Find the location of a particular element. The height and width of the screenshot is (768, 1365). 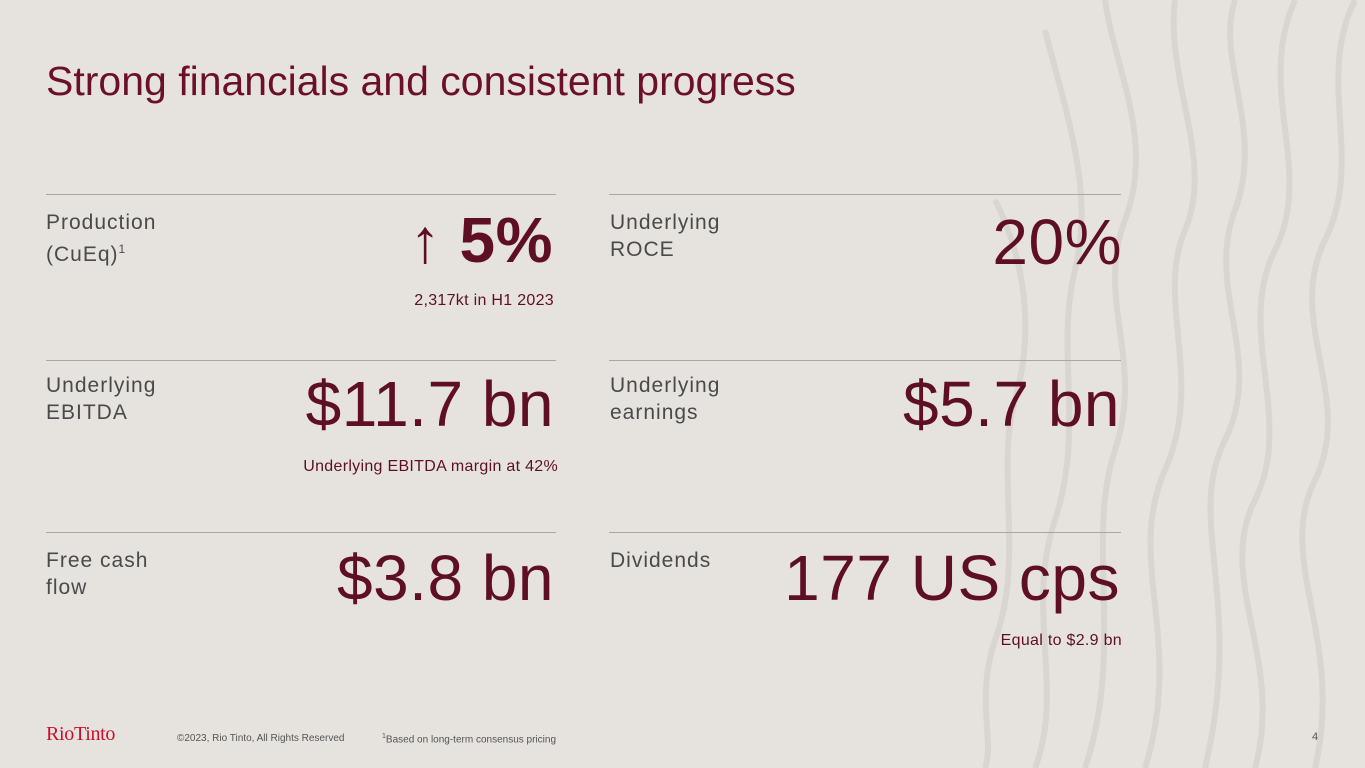

ebitda-label-line1: Underlying is located at coordinates (101, 385).